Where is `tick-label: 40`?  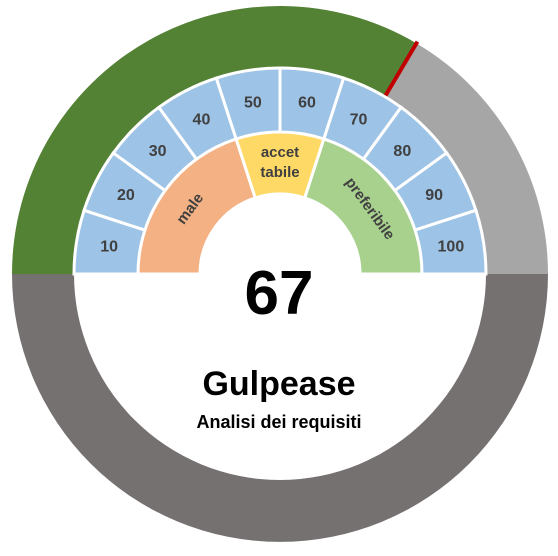
tick-label: 40 is located at coordinates (202, 119).